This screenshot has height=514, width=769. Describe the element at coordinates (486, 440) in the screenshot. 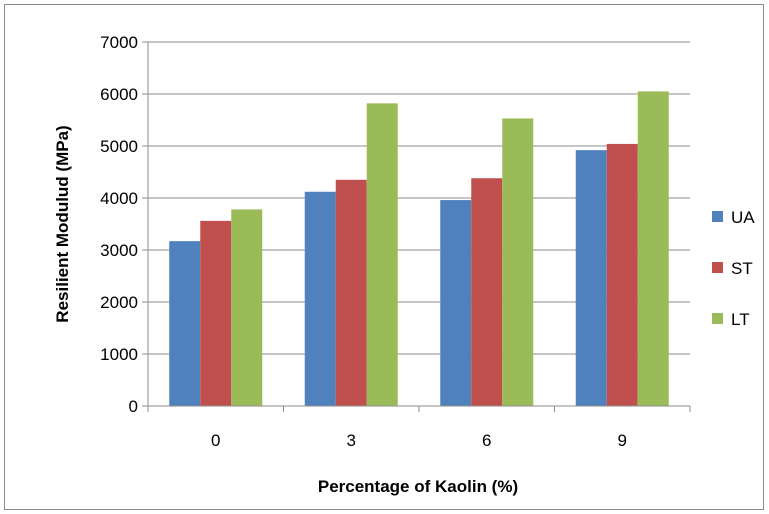

I see `x-tick-label: 6` at that location.